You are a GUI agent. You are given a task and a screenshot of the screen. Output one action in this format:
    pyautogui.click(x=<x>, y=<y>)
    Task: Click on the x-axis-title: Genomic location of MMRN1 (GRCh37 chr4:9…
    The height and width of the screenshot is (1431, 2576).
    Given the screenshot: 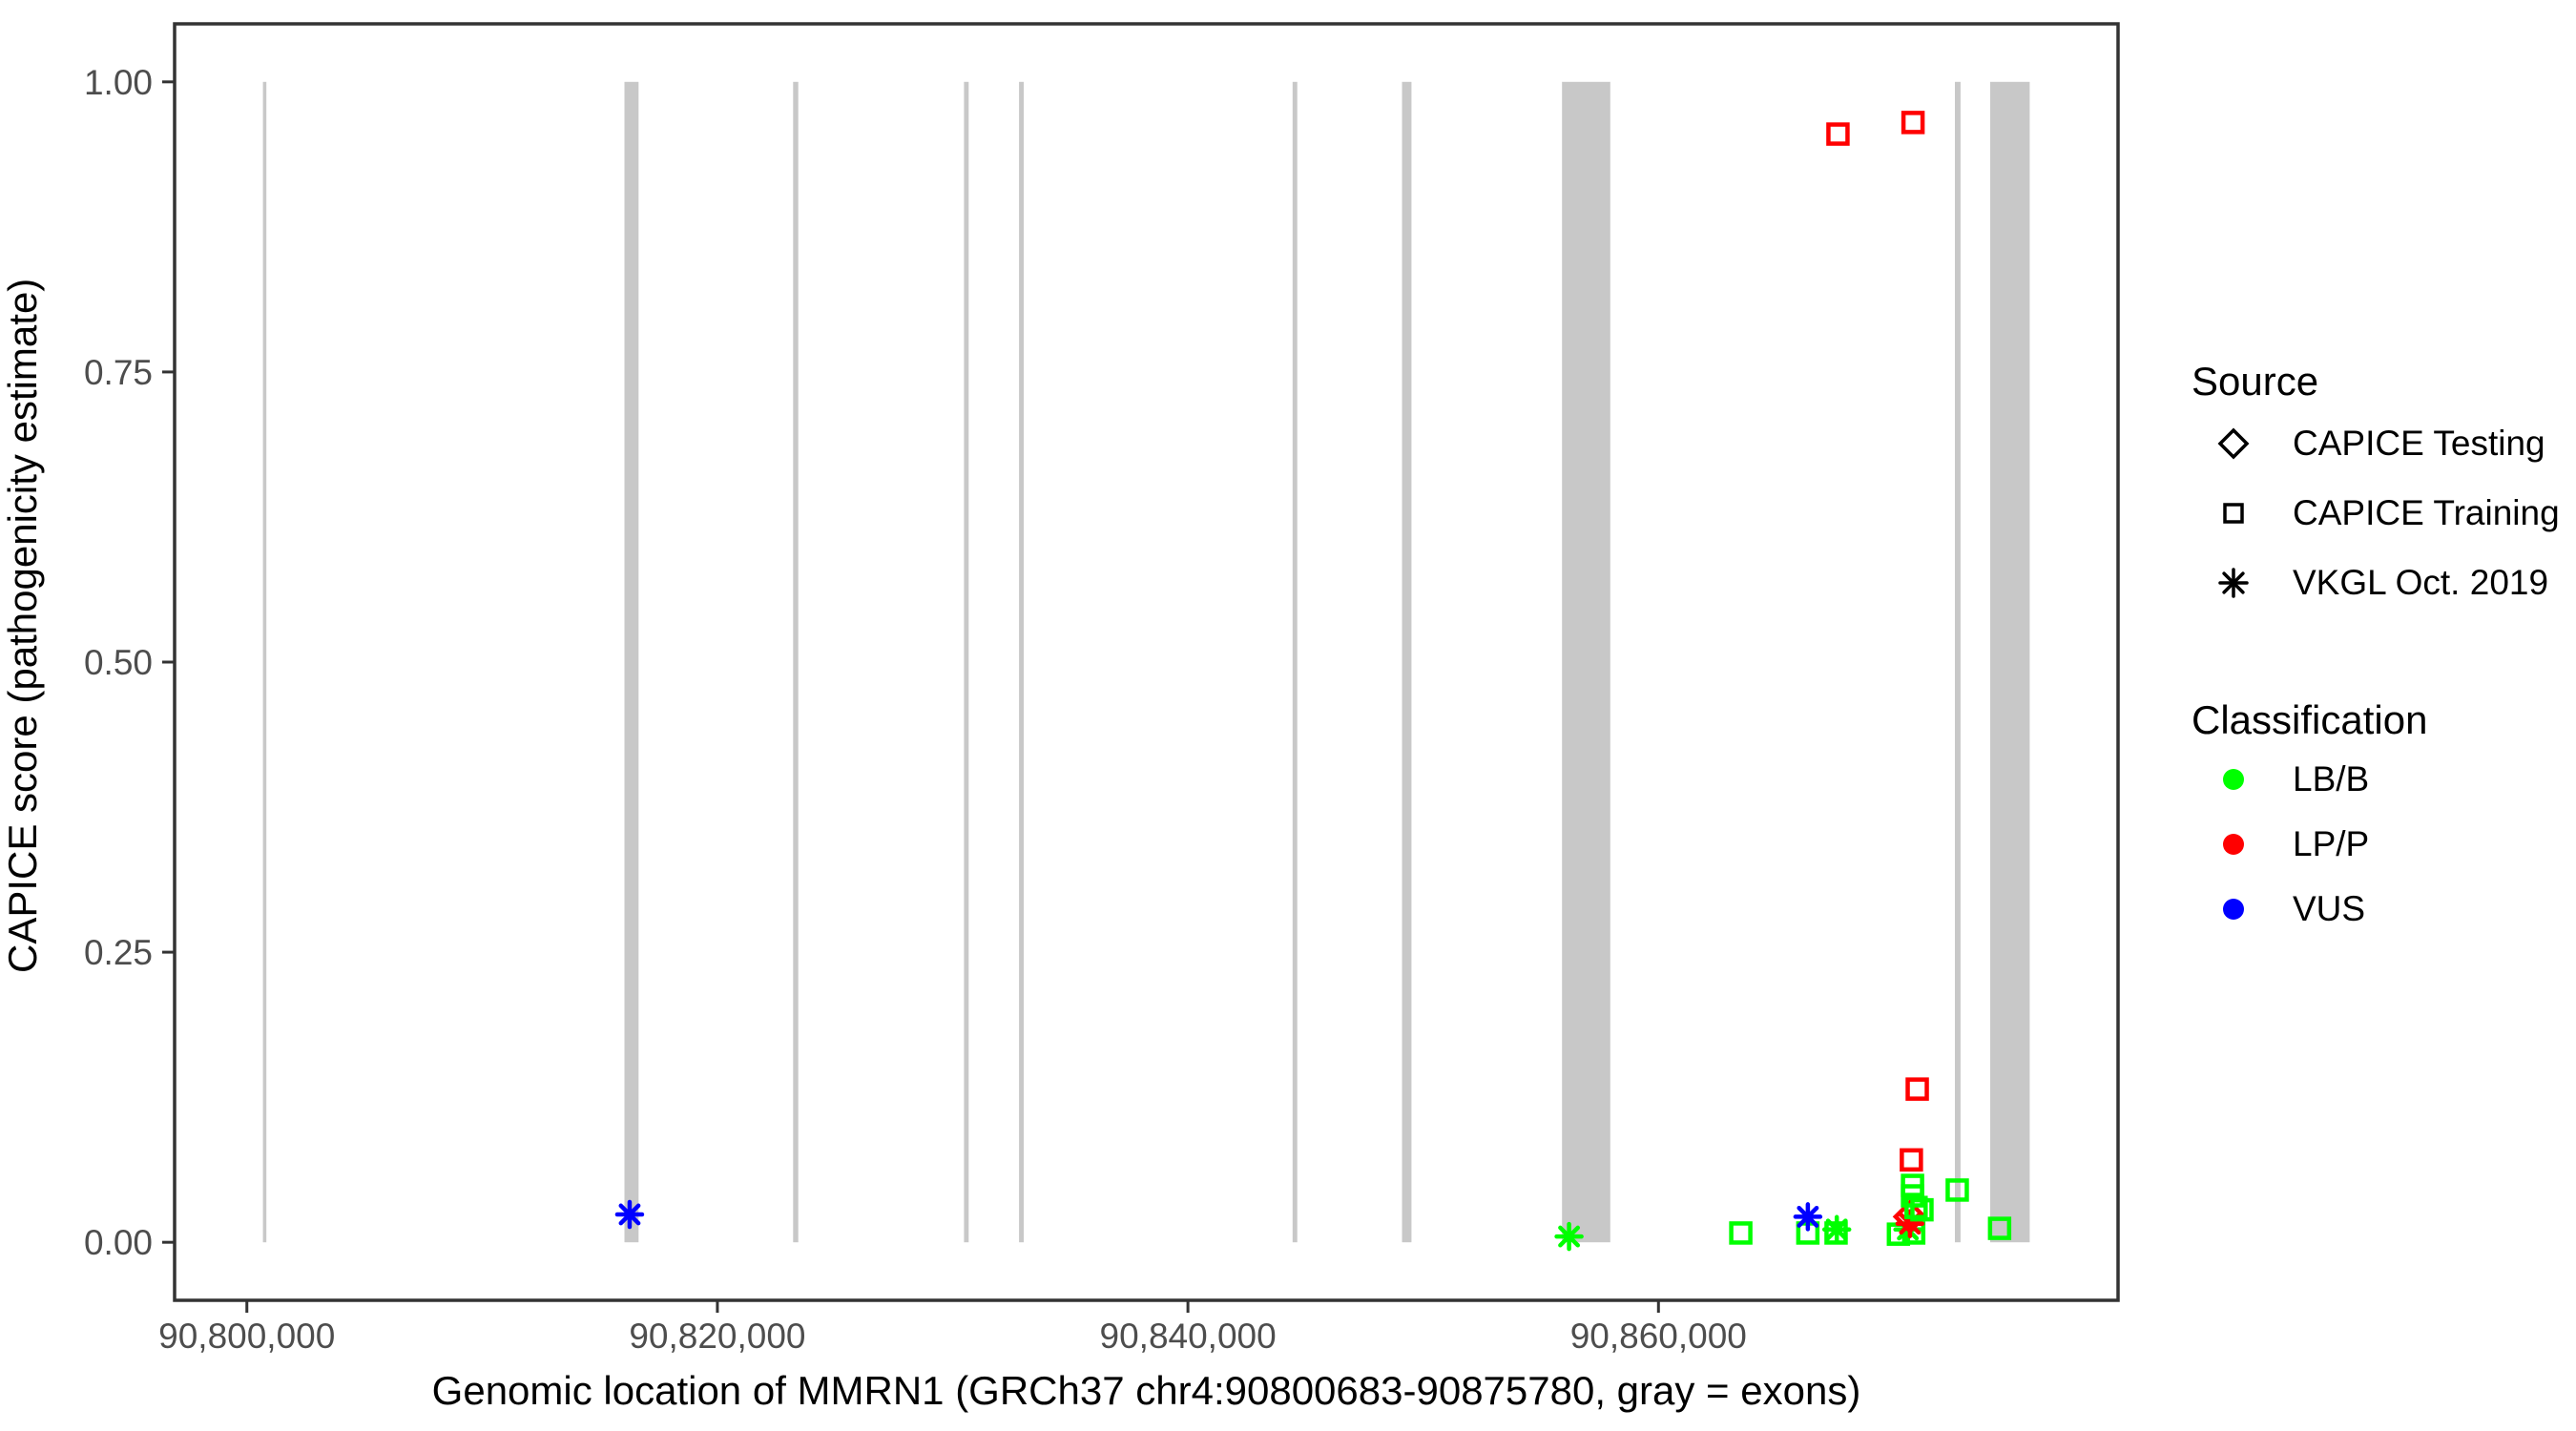 What is the action you would take?
    pyautogui.click(x=1146, y=1390)
    